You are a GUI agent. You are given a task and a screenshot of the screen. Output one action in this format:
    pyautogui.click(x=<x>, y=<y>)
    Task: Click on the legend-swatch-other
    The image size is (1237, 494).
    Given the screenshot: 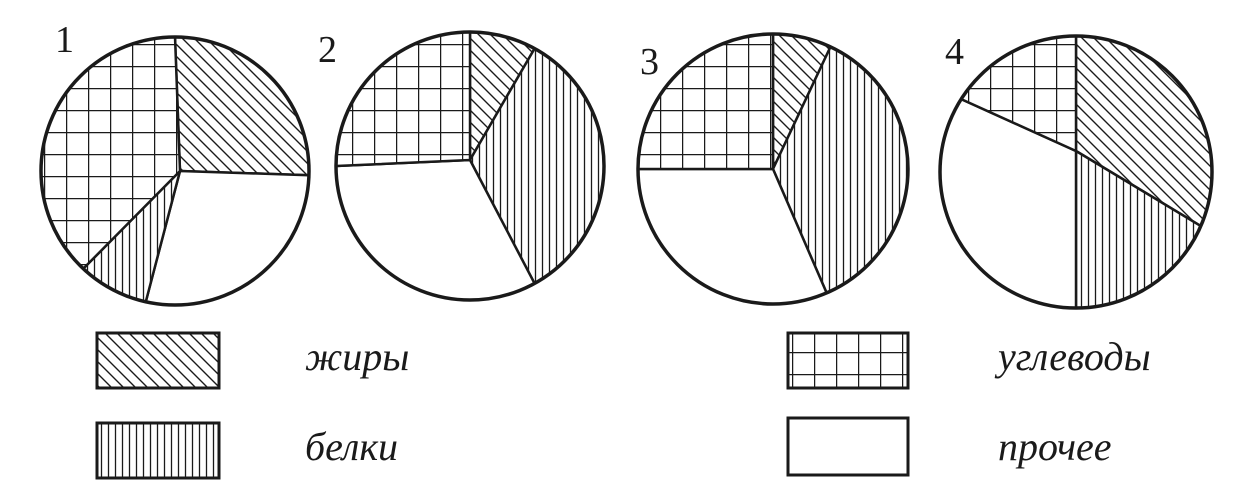 What is the action you would take?
    pyautogui.click(x=848, y=446)
    